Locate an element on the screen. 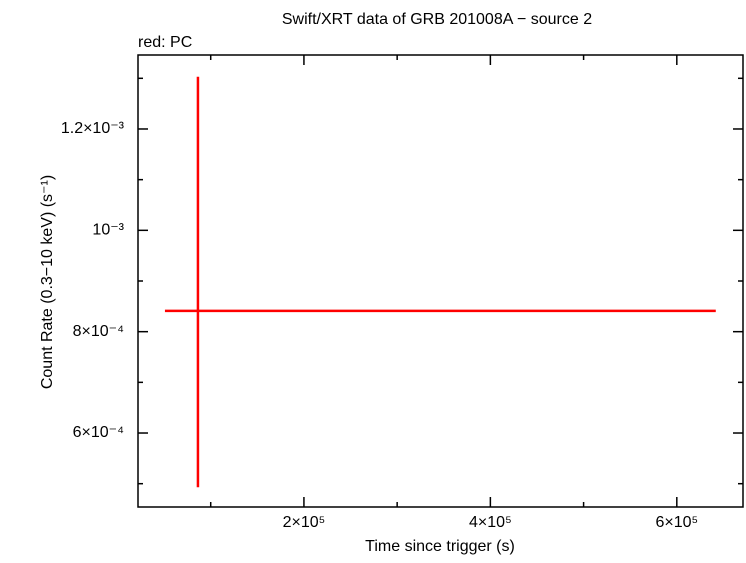 This screenshot has height=563, width=746. y-tick-label: 10⁻³ is located at coordinates (108, 230).